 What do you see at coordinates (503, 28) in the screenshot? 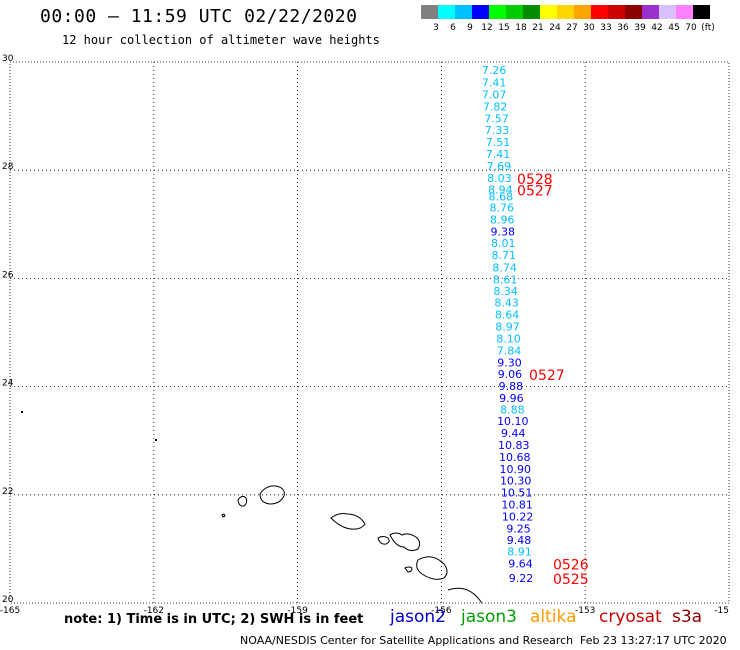
I see `legend-label: 15` at bounding box center [503, 28].